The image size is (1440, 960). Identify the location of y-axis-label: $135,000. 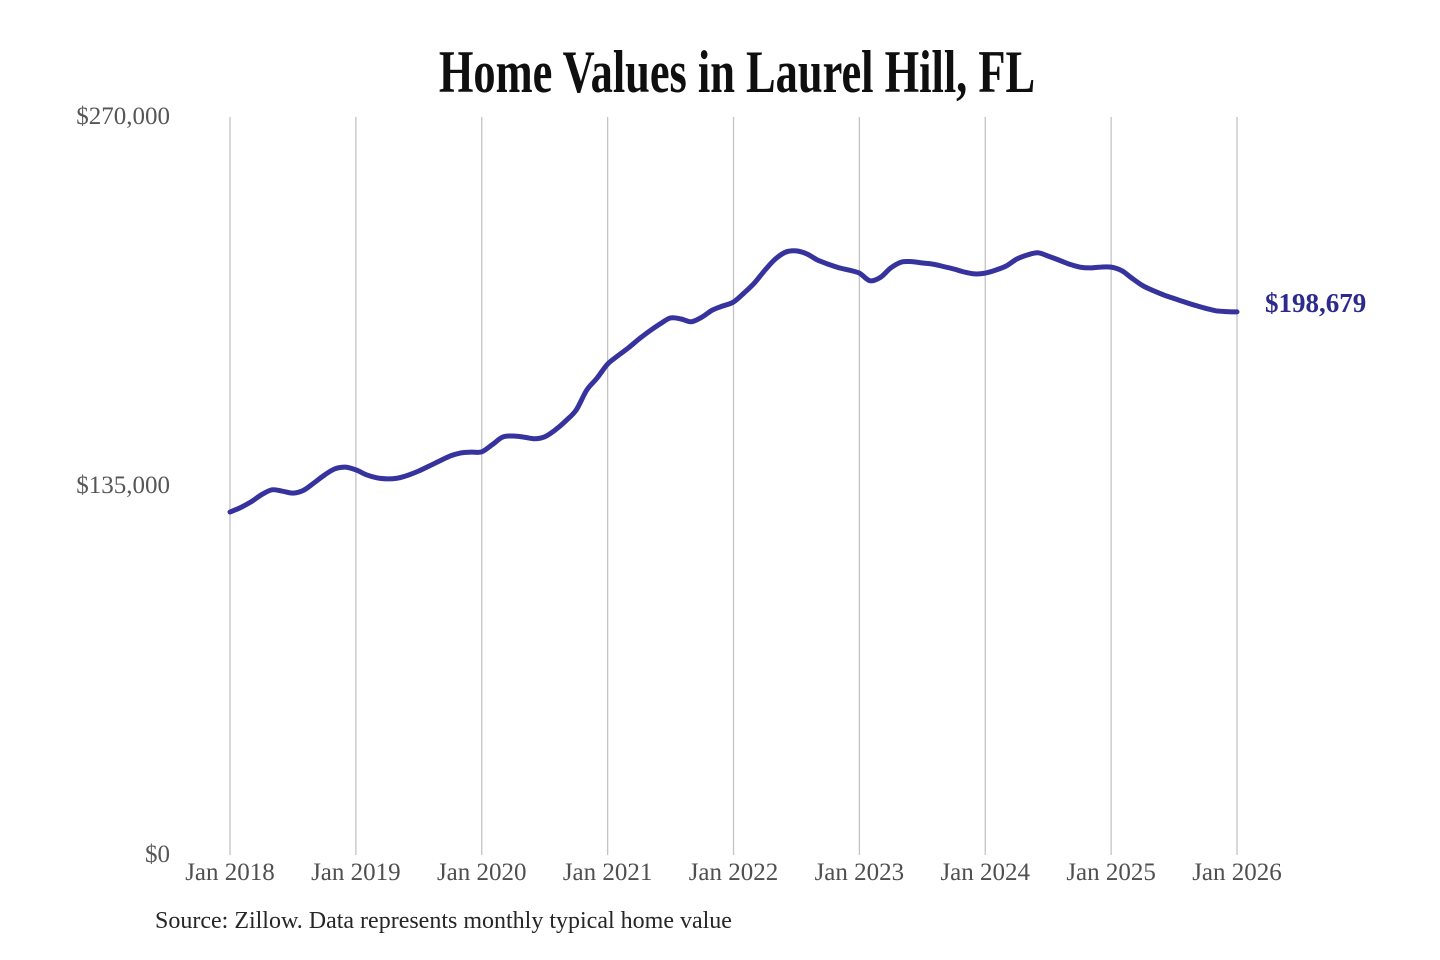
(123, 485).